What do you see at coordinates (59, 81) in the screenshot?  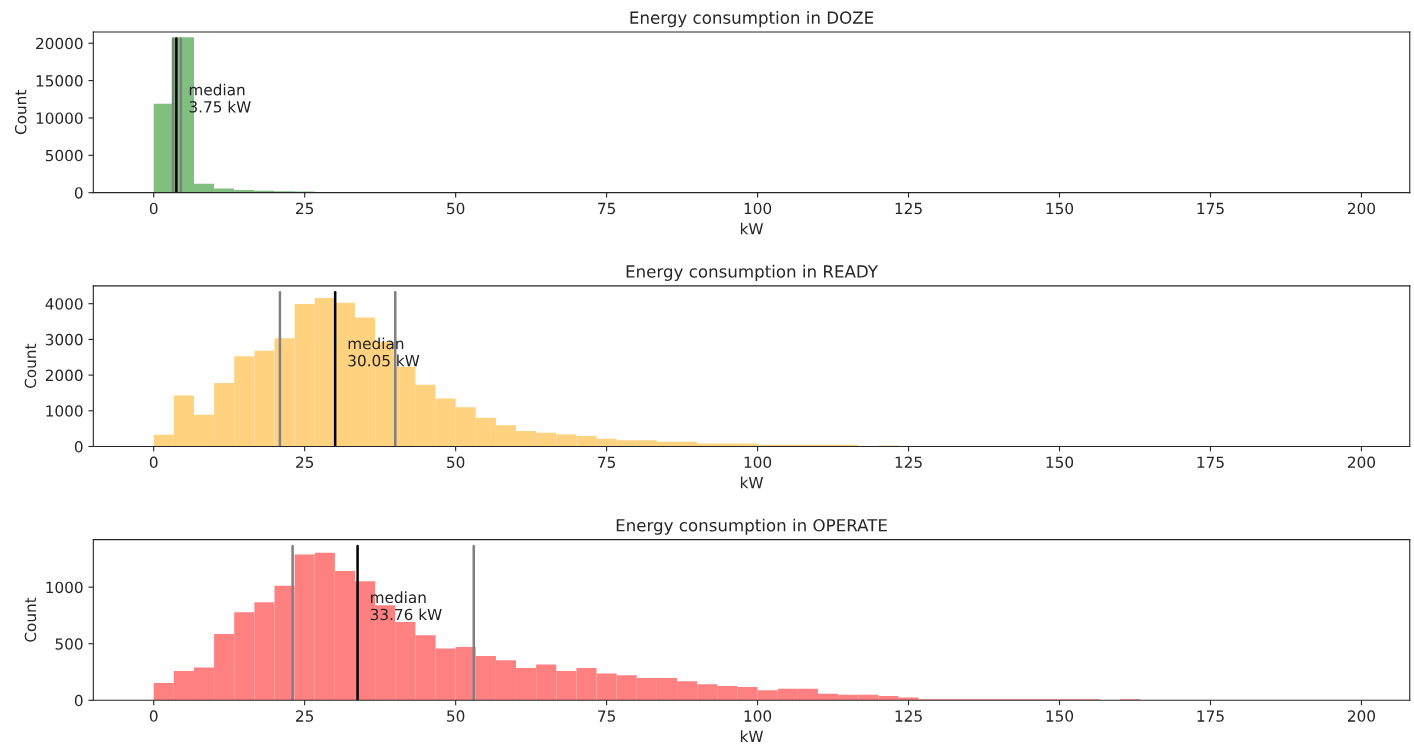 I see `y-tick-label: 15000` at bounding box center [59, 81].